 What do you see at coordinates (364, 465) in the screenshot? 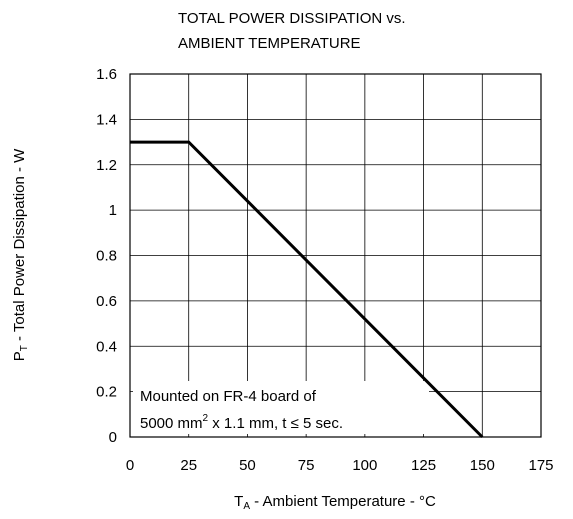
I see `x-tick-label: 100` at bounding box center [364, 465].